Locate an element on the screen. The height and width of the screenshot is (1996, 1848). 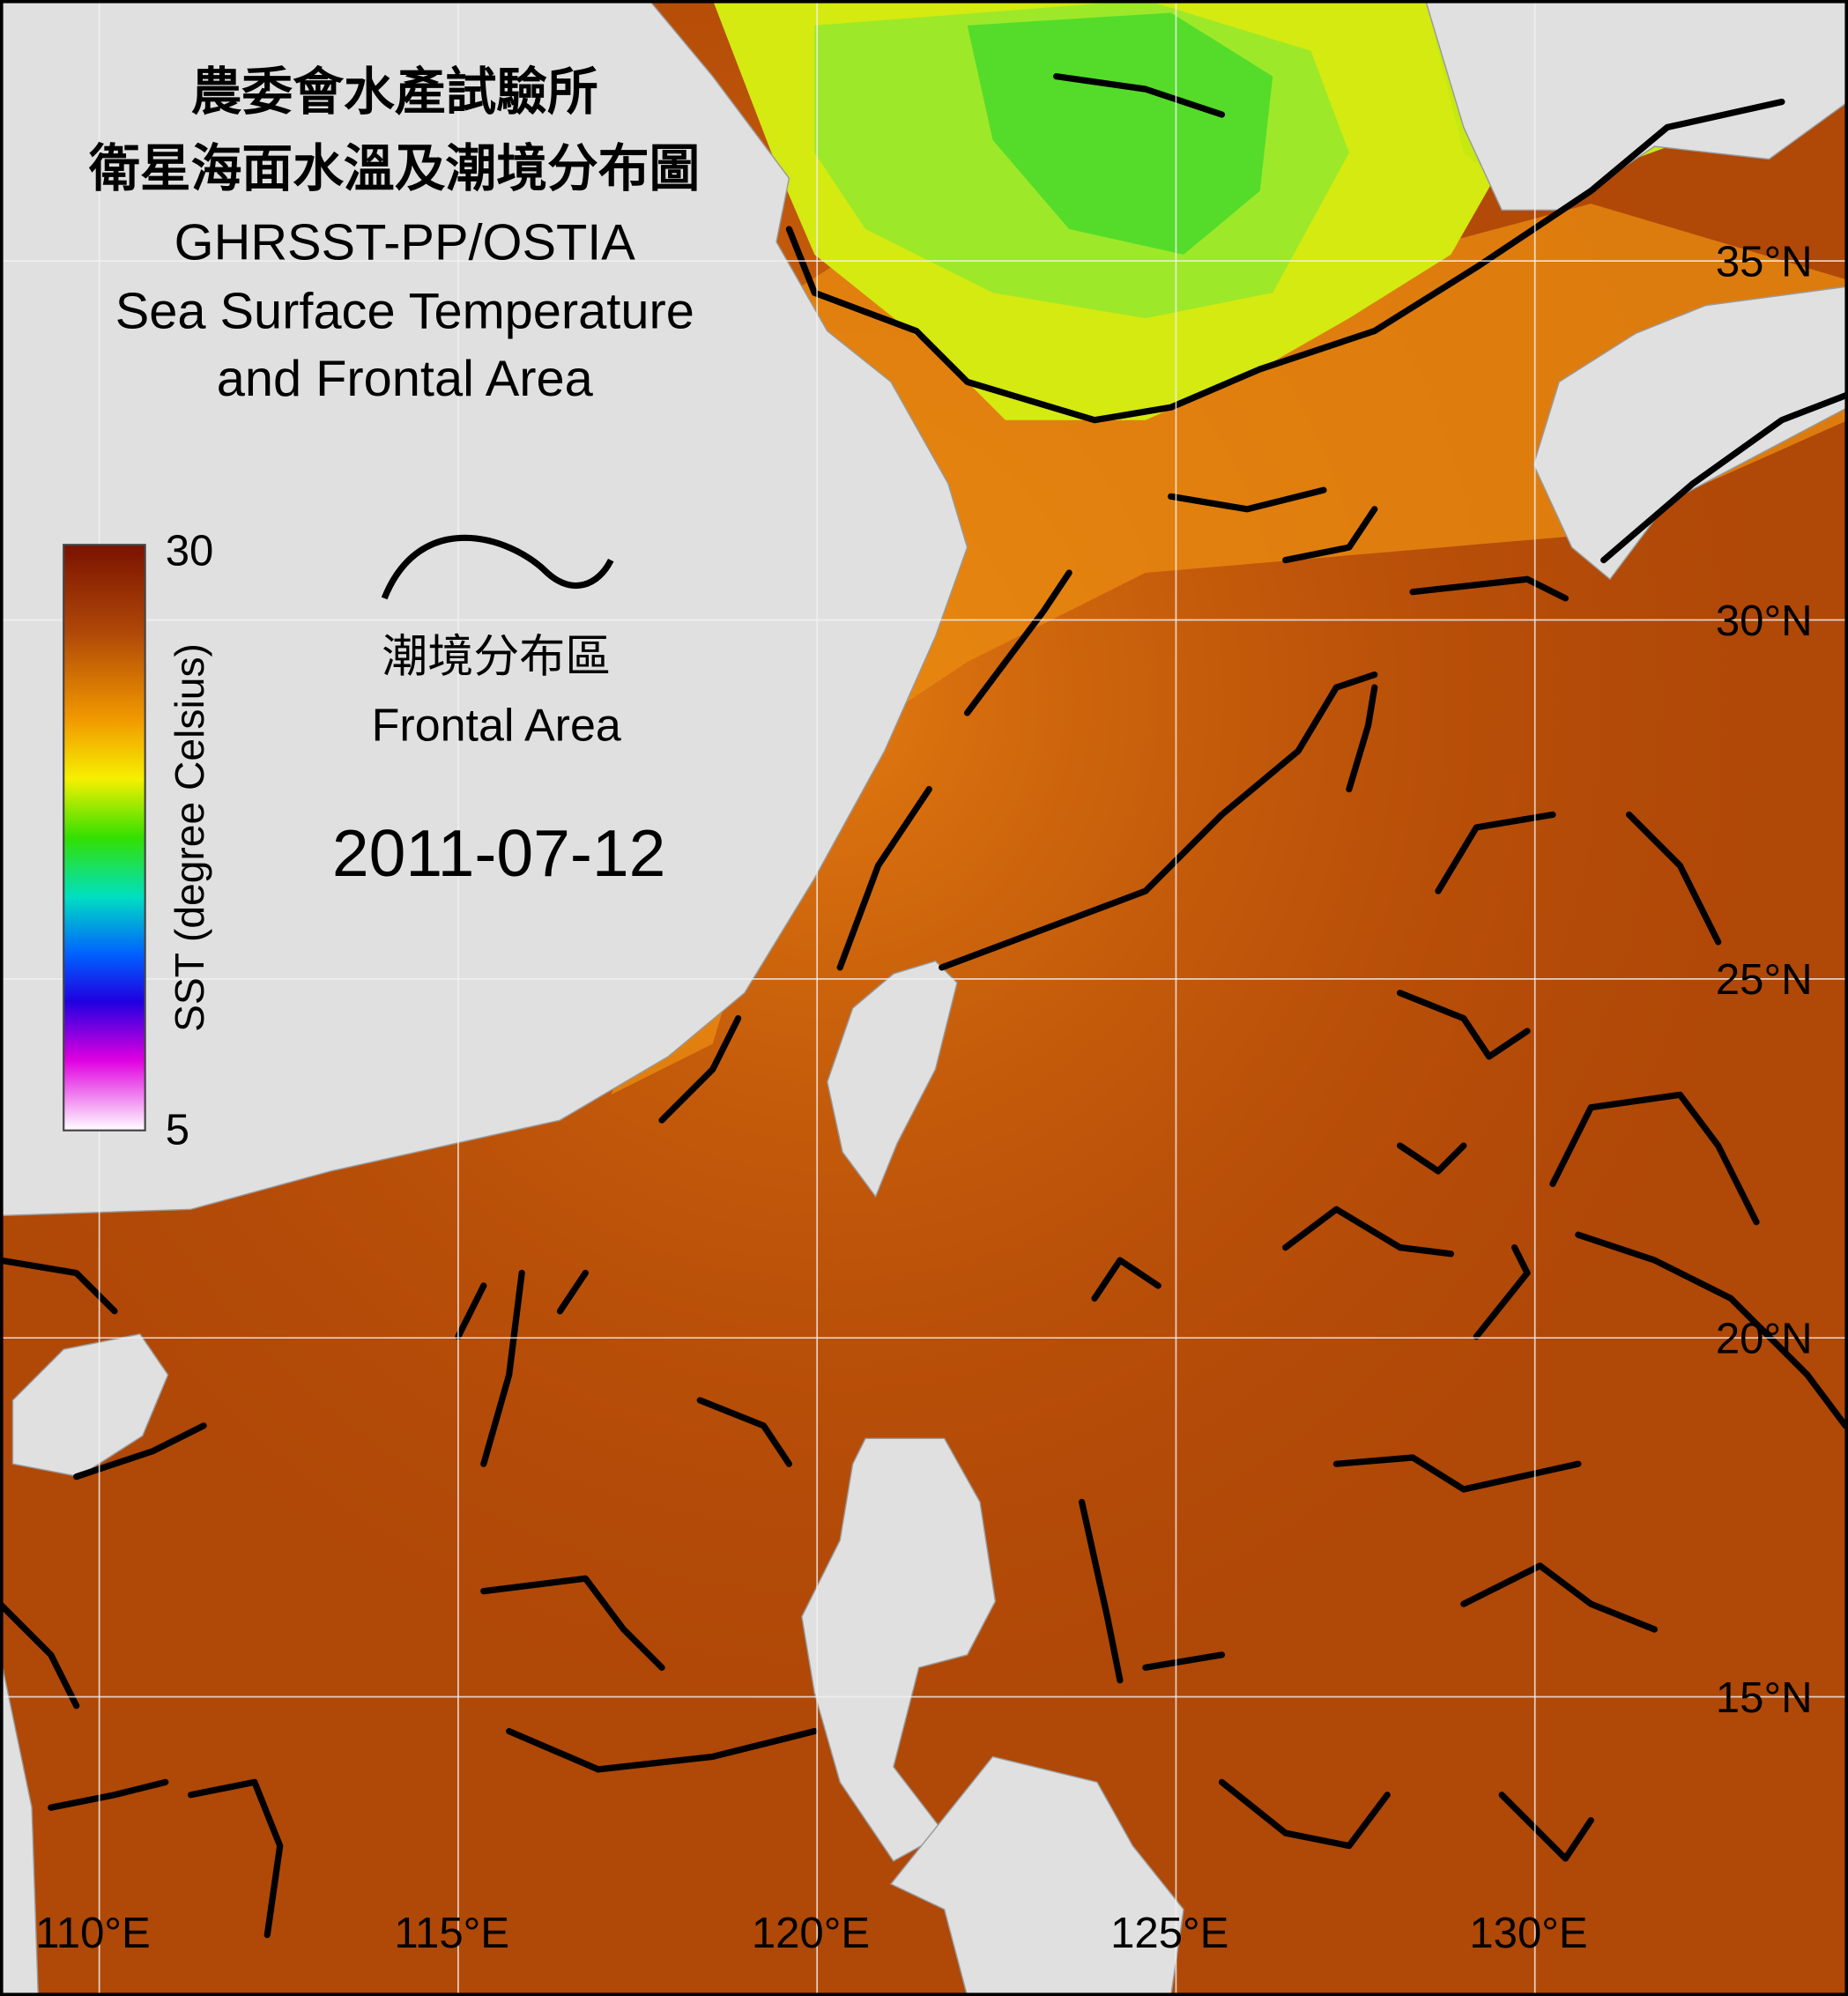
indochina is located at coordinates (20, 1825).